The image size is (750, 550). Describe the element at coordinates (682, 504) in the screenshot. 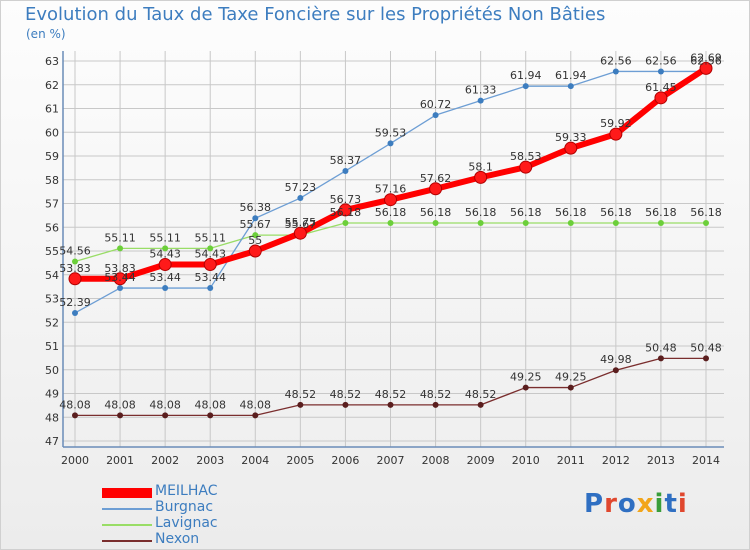

I see `logo-letter: i` at that location.